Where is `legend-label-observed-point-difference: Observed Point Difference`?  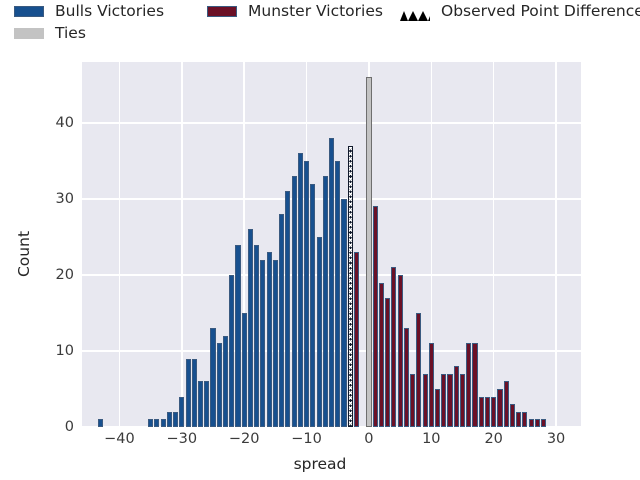
legend-label-observed-point-difference: Observed Point Difference is located at coordinates (540, 11).